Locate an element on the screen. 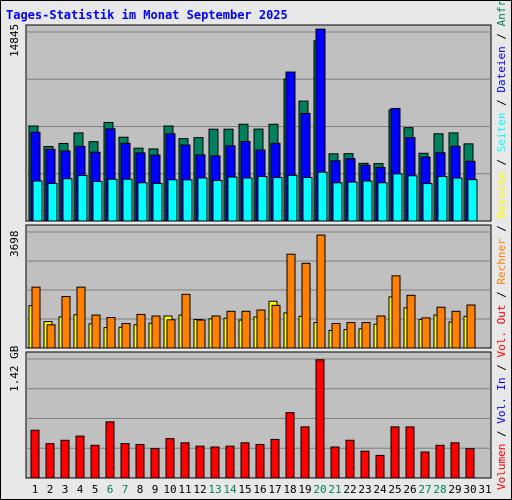 The width and height of the screenshot is (512, 500). x-tick-label: 31 is located at coordinates (484, 489).